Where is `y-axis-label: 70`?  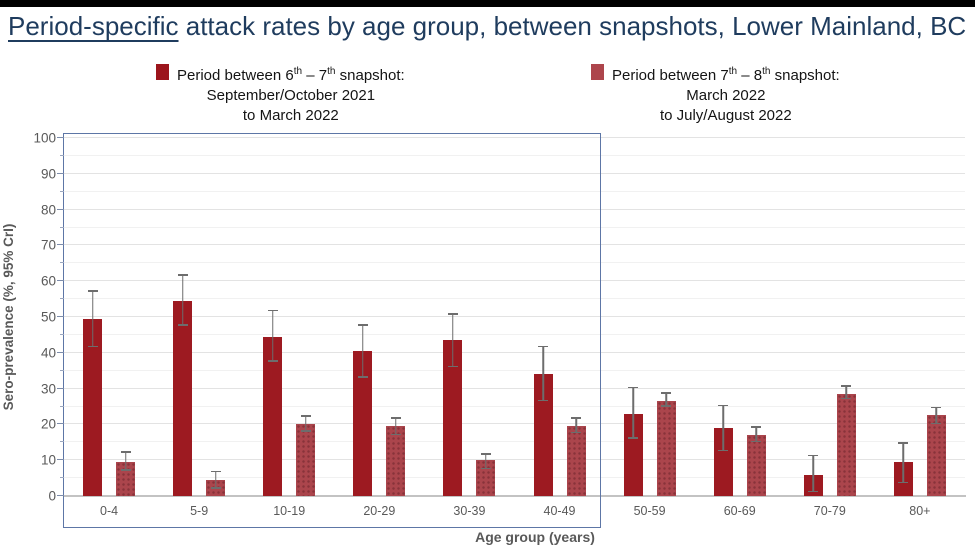
y-axis-label: 70 is located at coordinates (48, 245).